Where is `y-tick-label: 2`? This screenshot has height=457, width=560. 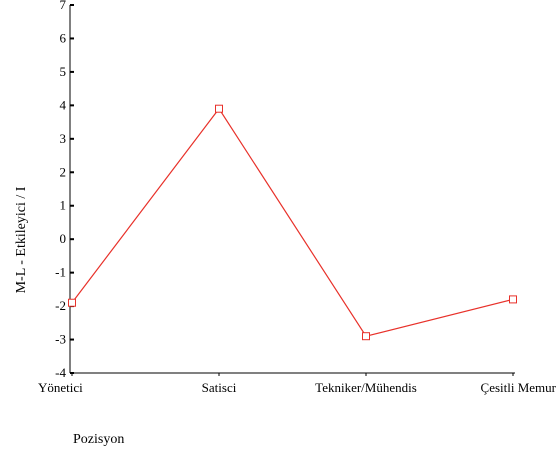
y-tick-label: 2 is located at coordinates (63, 171).